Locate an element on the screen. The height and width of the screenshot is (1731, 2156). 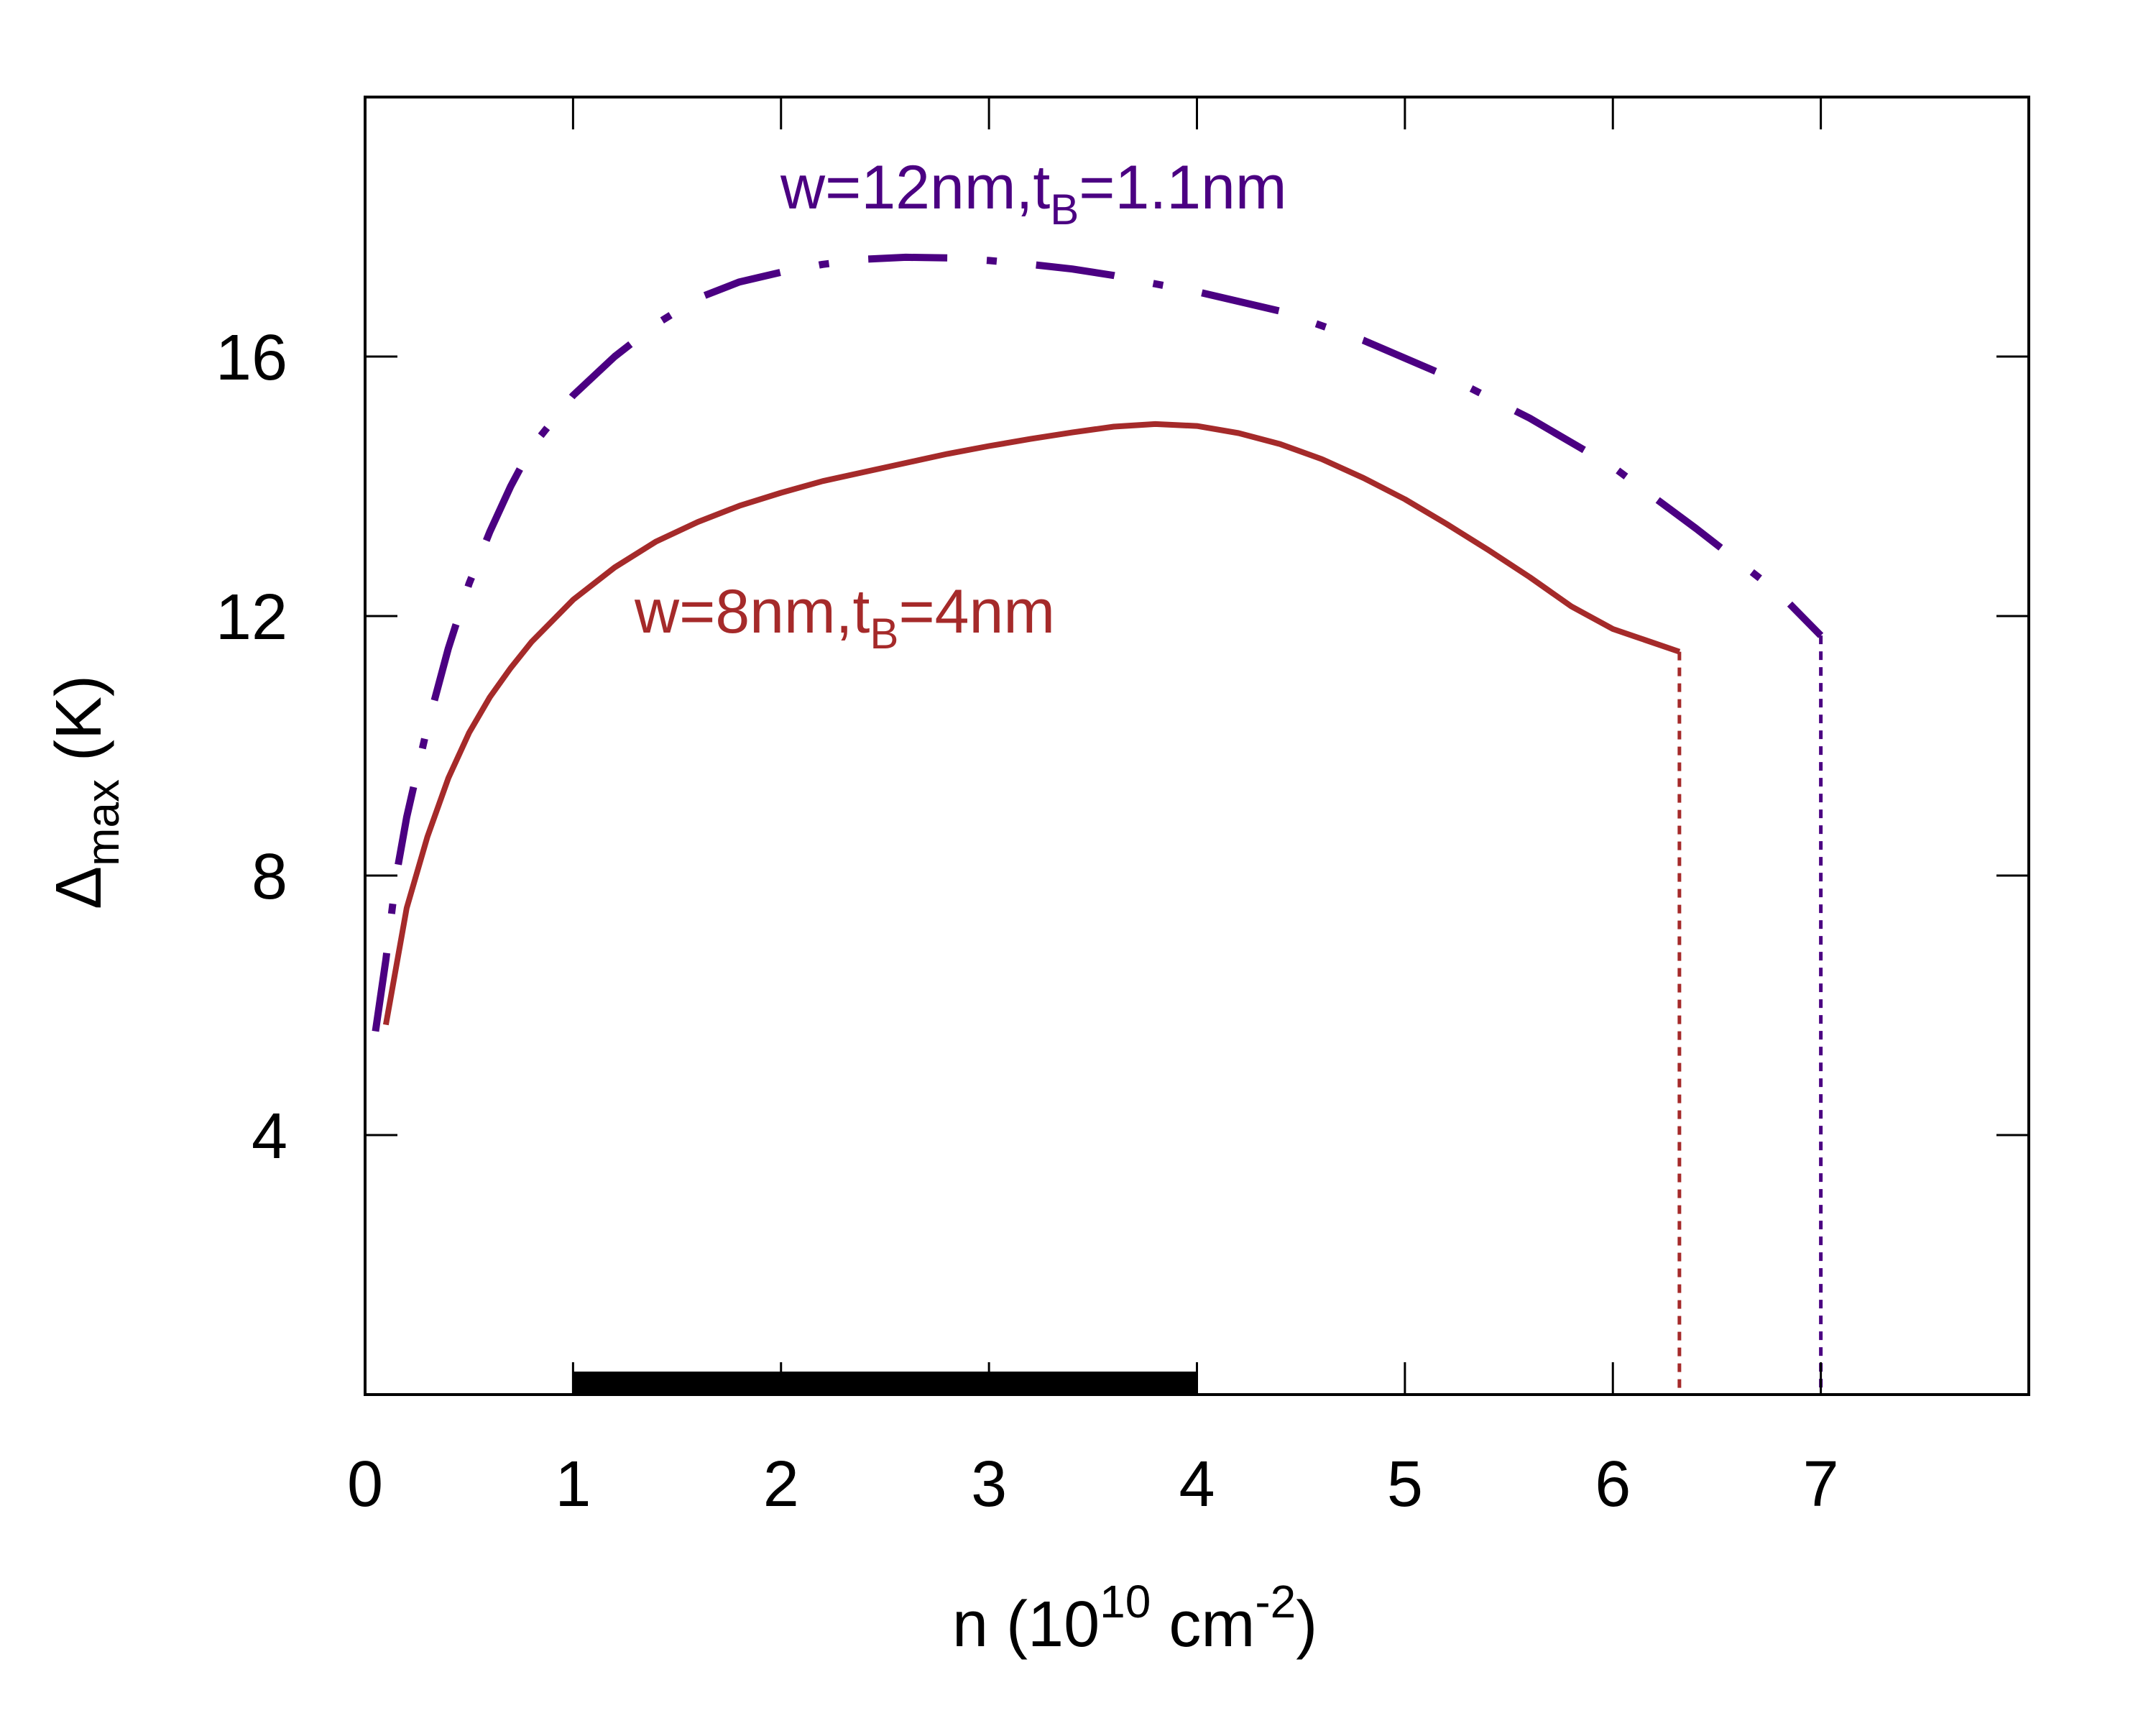
x-tick-label: 0 is located at coordinates (365, 1484).